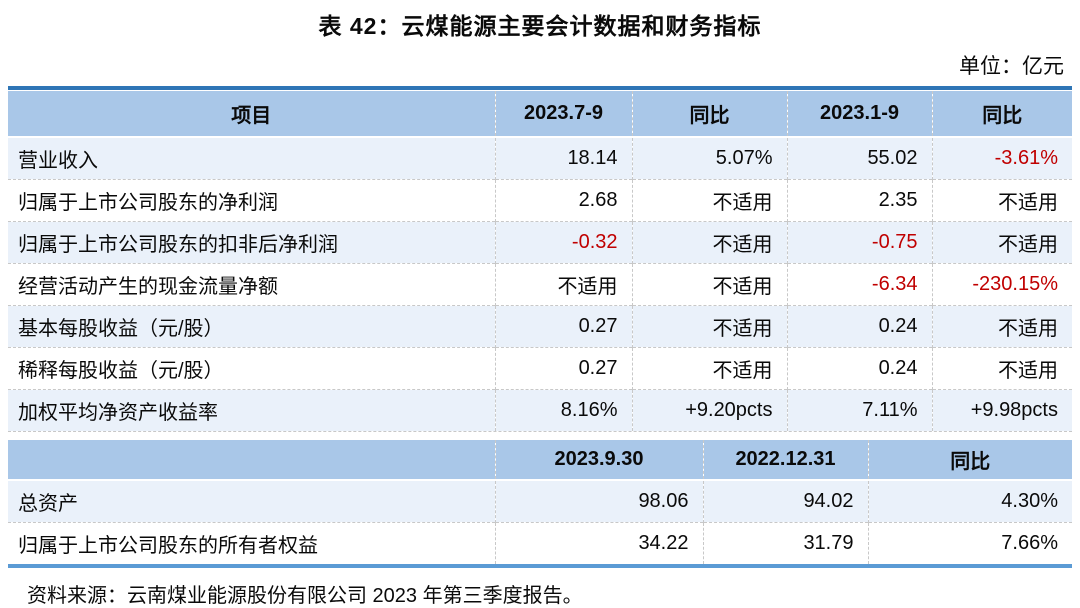 The width and height of the screenshot is (1080, 608). I want to click on cell-value: 2.68, so click(563, 200).